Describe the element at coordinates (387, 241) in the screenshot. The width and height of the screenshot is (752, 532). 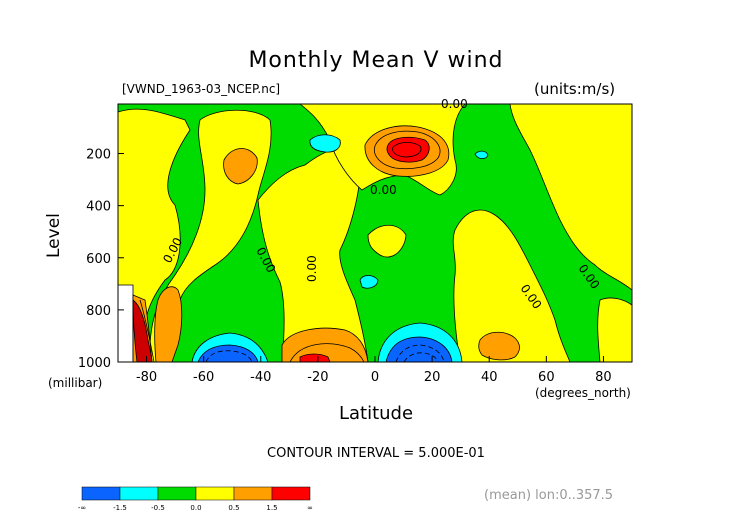
I see `fill-yellow-small-center` at that location.